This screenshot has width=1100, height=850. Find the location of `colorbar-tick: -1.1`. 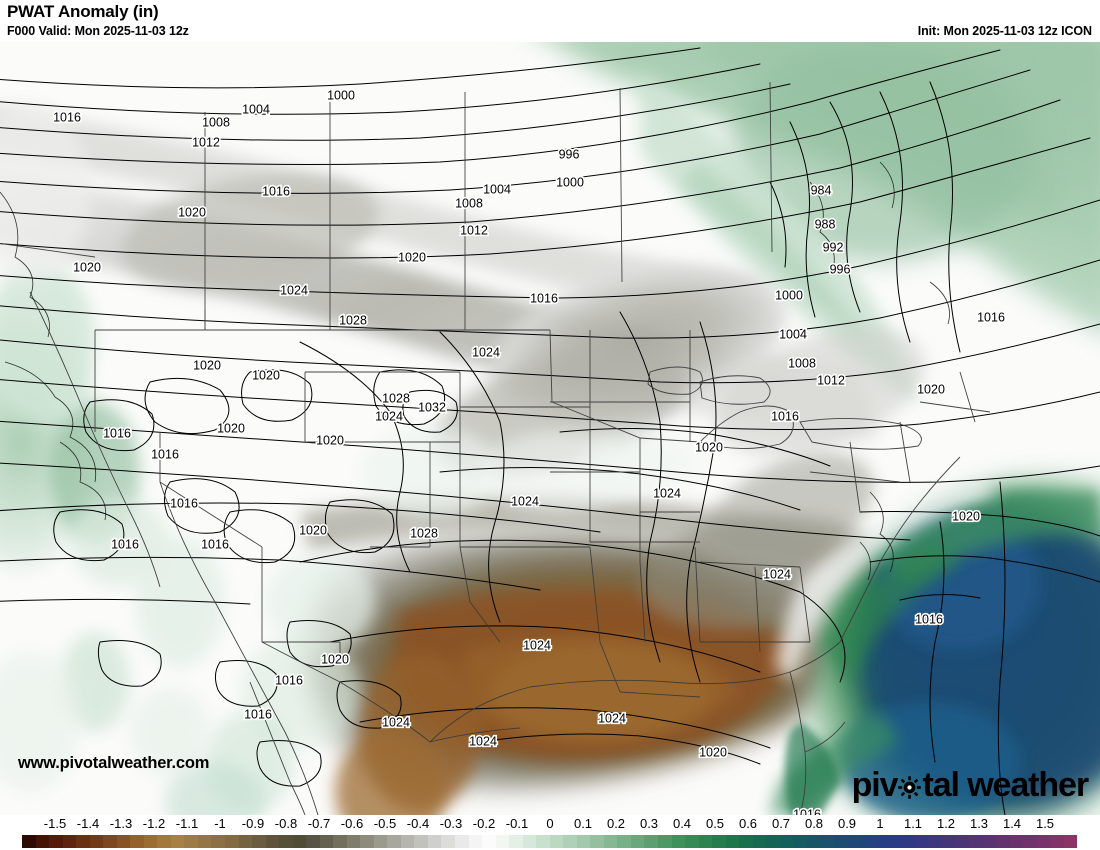

colorbar-tick: -1.1 is located at coordinates (187, 823).